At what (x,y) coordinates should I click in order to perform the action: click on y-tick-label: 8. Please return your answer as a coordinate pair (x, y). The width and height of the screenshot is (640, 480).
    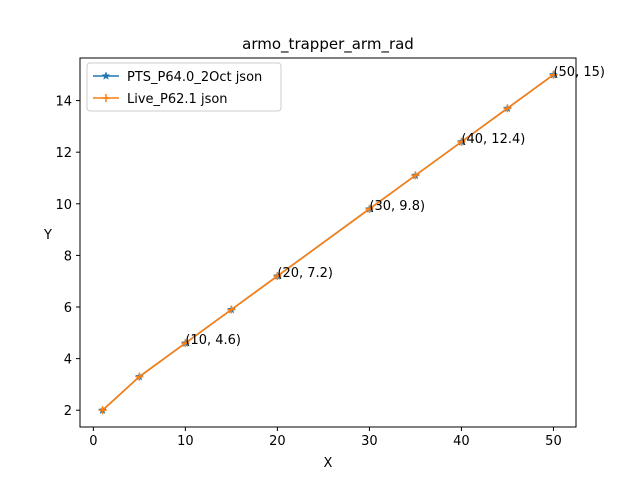
    Looking at the image, I should click on (68, 256).